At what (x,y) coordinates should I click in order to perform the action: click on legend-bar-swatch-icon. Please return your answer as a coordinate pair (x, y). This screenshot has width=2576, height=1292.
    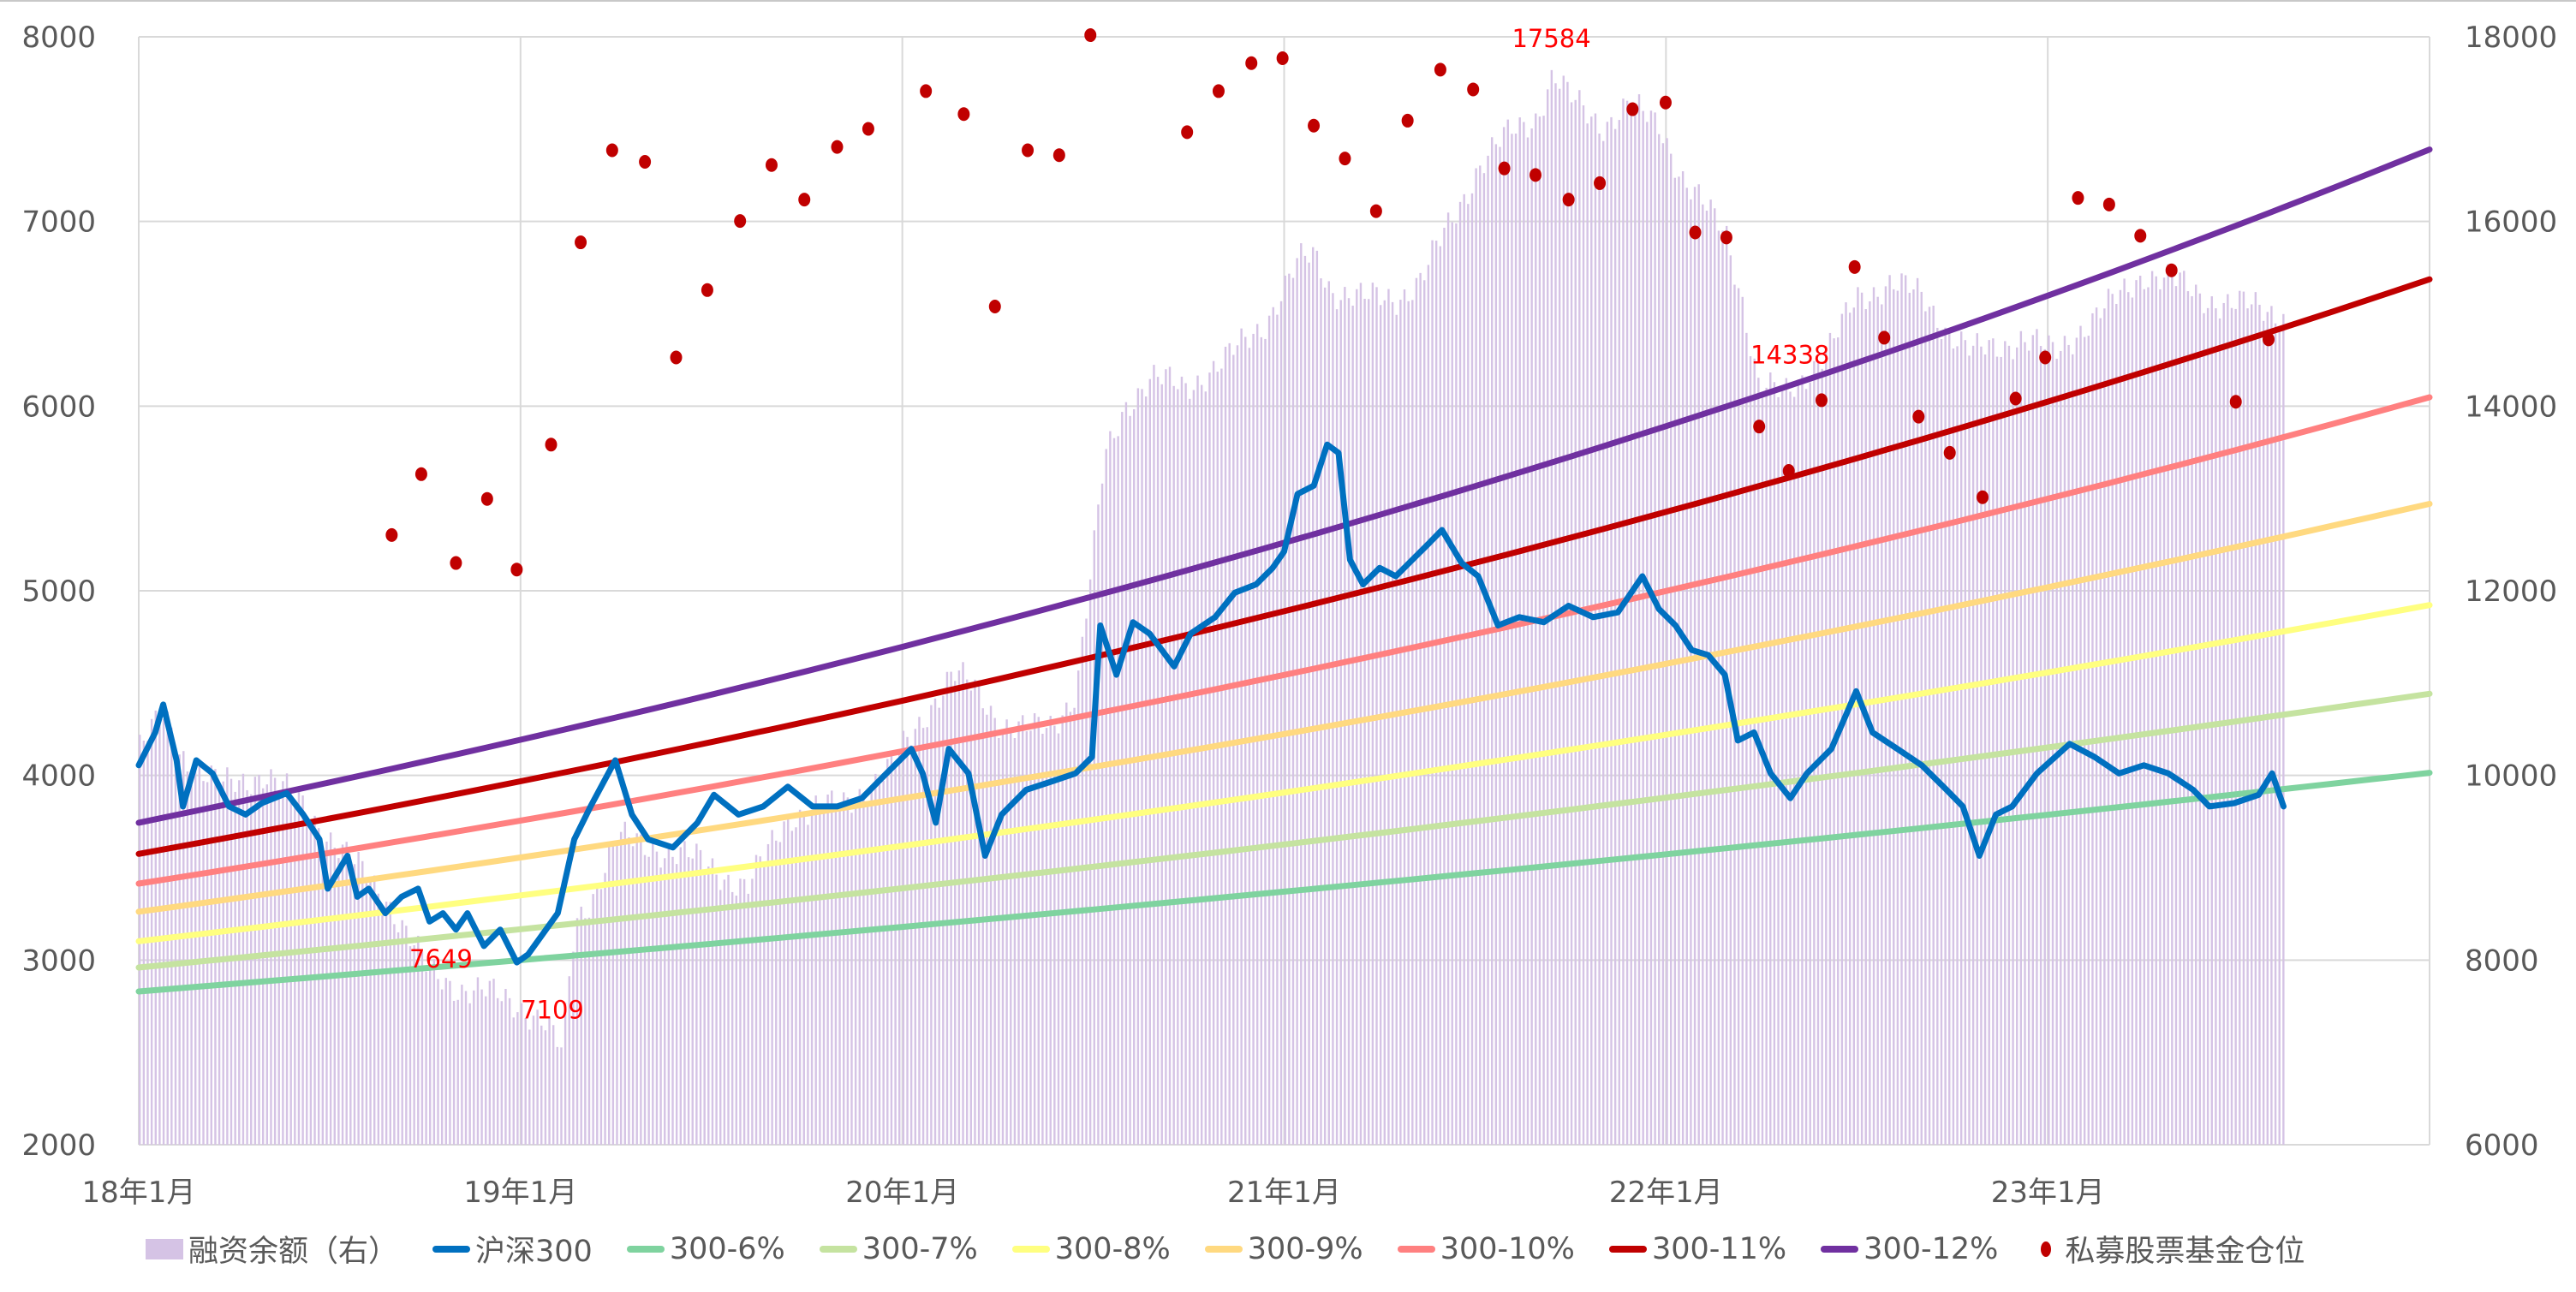
    Looking at the image, I should click on (164, 1248).